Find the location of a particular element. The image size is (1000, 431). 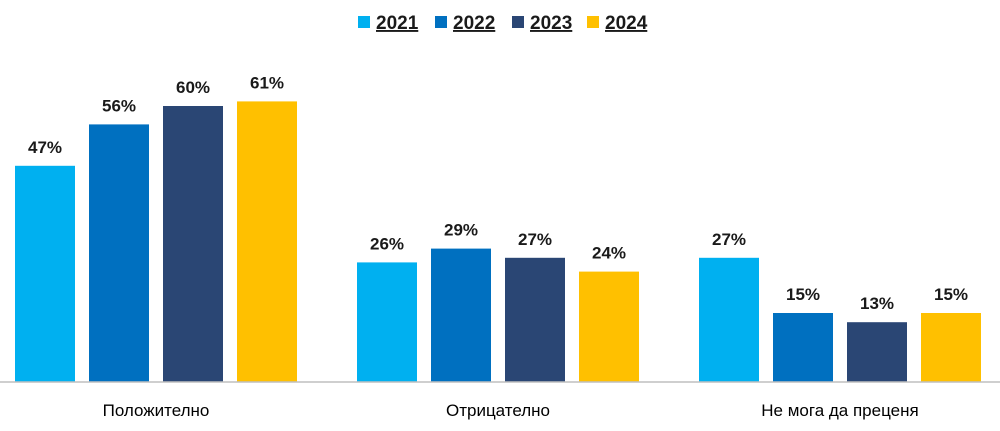

data-label-отрицателно-2022: 29% is located at coordinates (461, 230).